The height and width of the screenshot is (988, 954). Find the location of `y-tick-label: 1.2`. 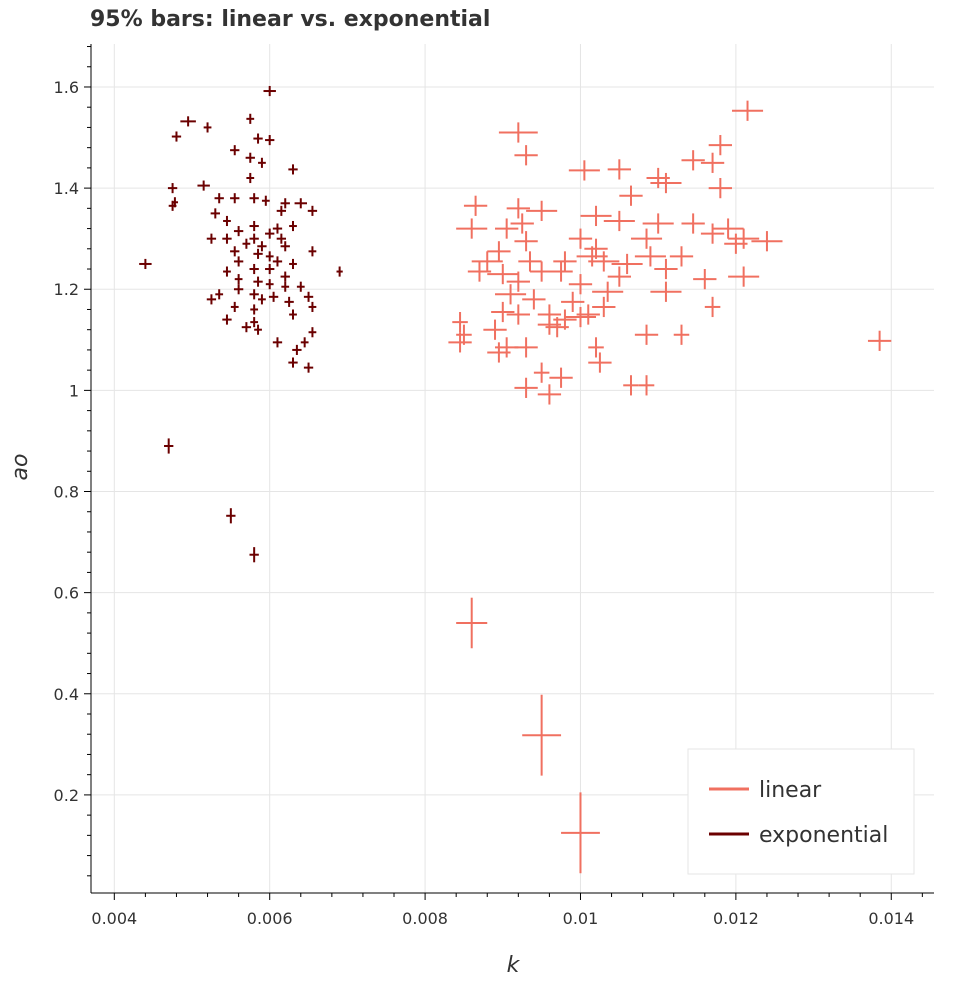

y-tick-label: 1.2 is located at coordinates (66, 289).